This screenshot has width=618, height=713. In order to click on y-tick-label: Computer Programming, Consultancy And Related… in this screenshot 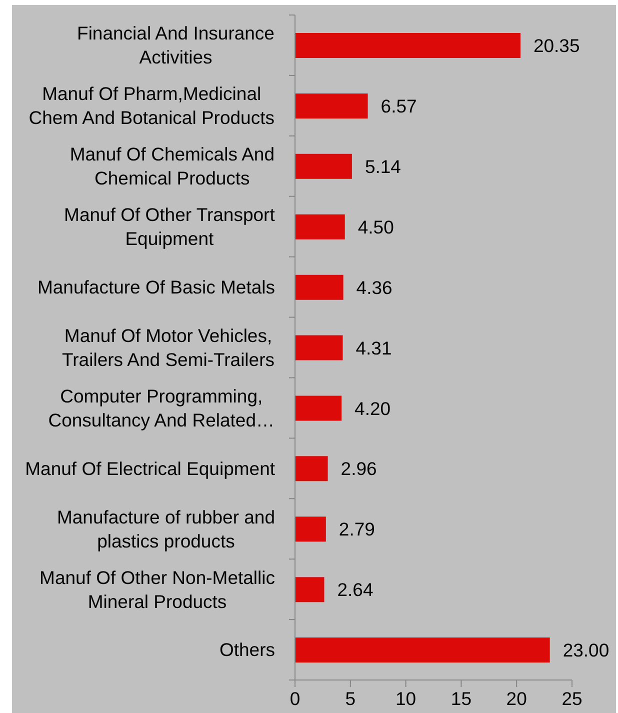, I will do `click(161, 407)`.